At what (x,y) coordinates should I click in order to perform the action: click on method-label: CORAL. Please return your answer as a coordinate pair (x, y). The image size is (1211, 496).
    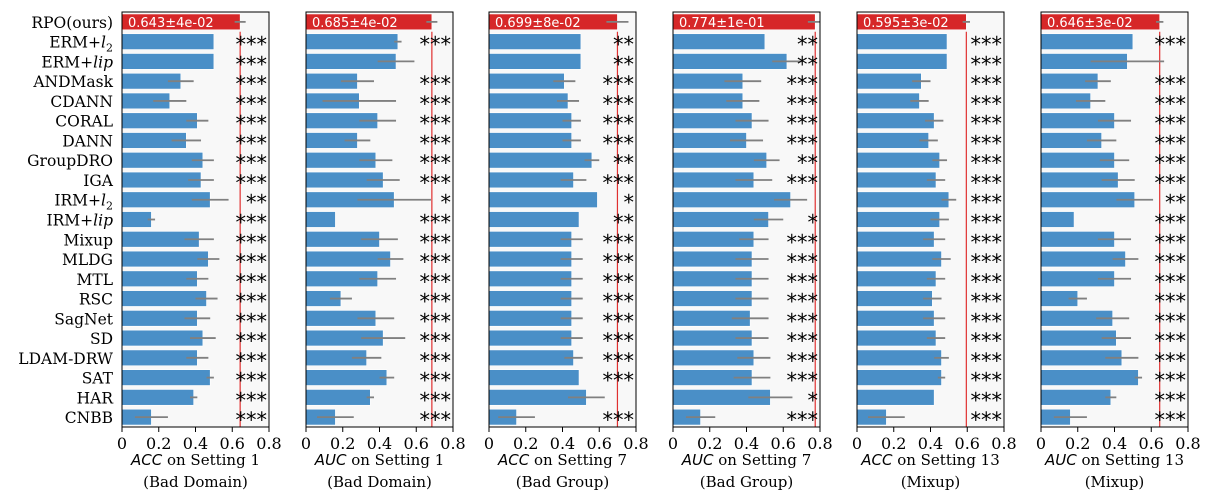
    Looking at the image, I should click on (84, 122).